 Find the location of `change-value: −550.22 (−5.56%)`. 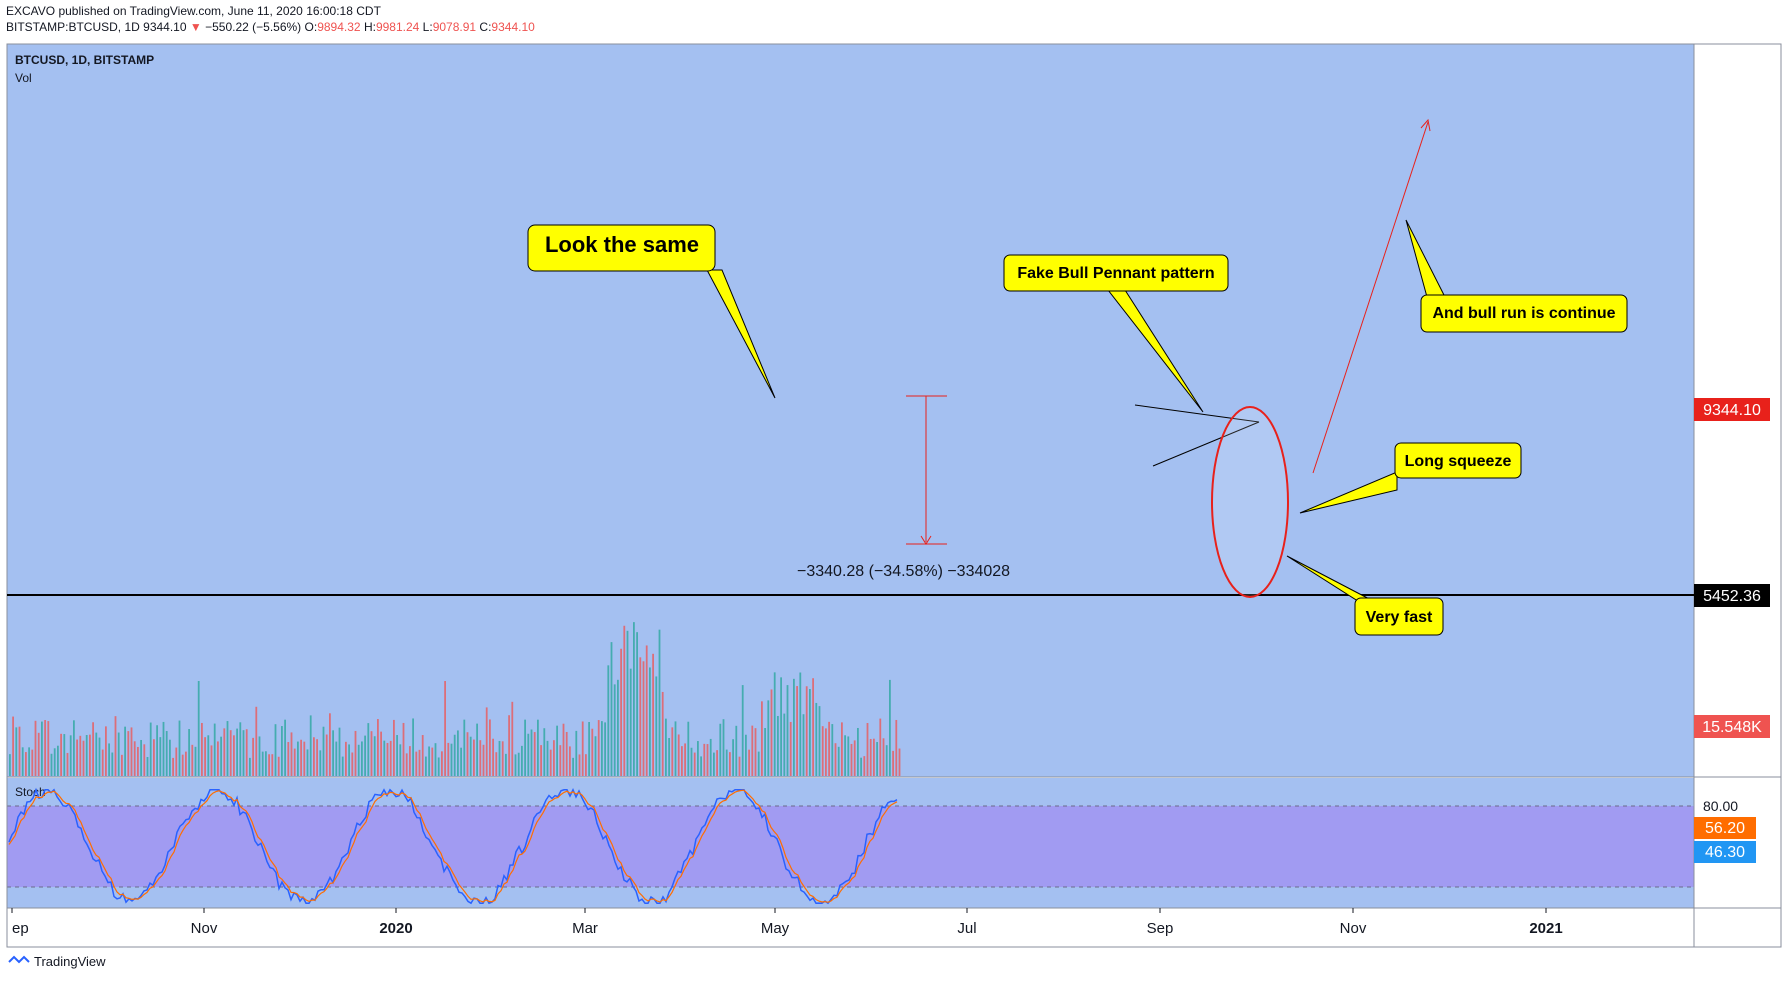

change-value: −550.22 (−5.56%) is located at coordinates (253, 27).